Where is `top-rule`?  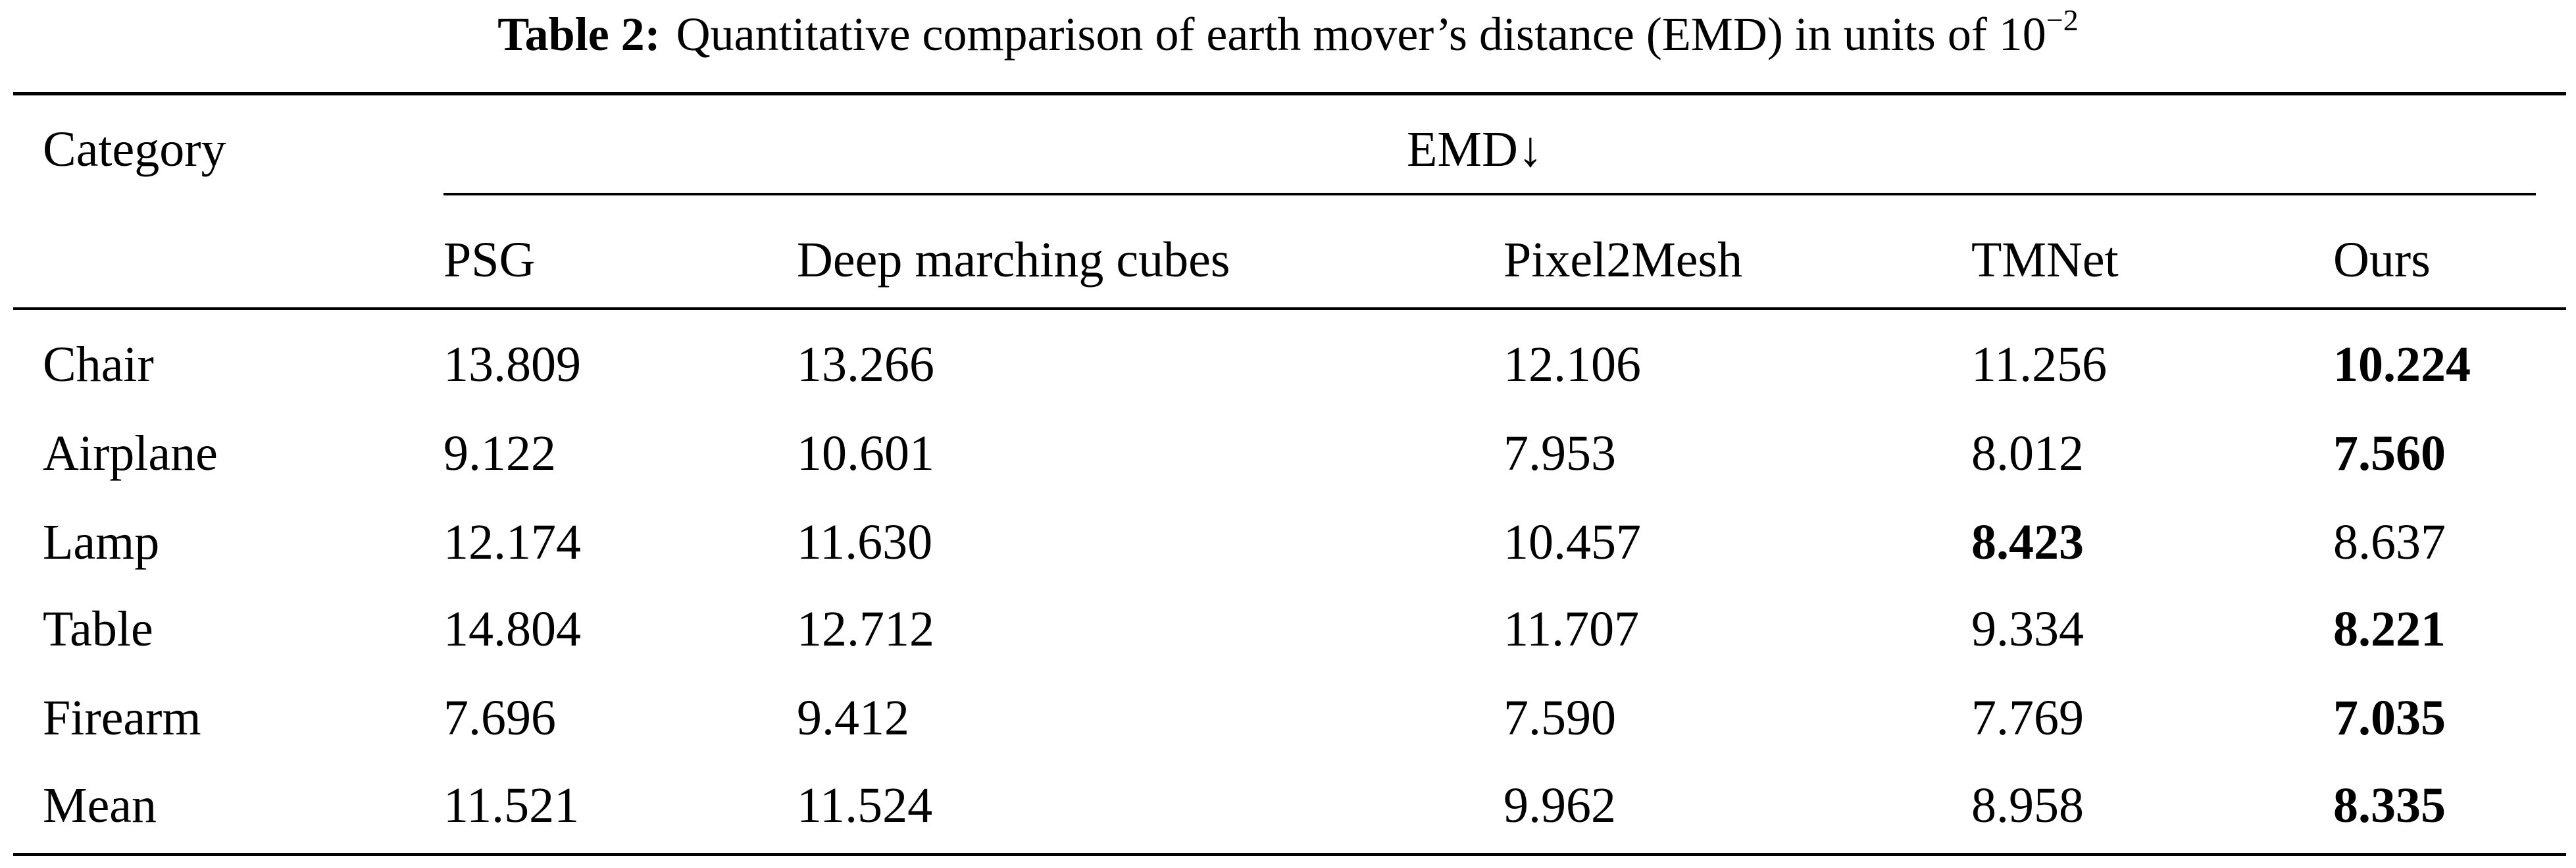 top-rule is located at coordinates (1289, 93).